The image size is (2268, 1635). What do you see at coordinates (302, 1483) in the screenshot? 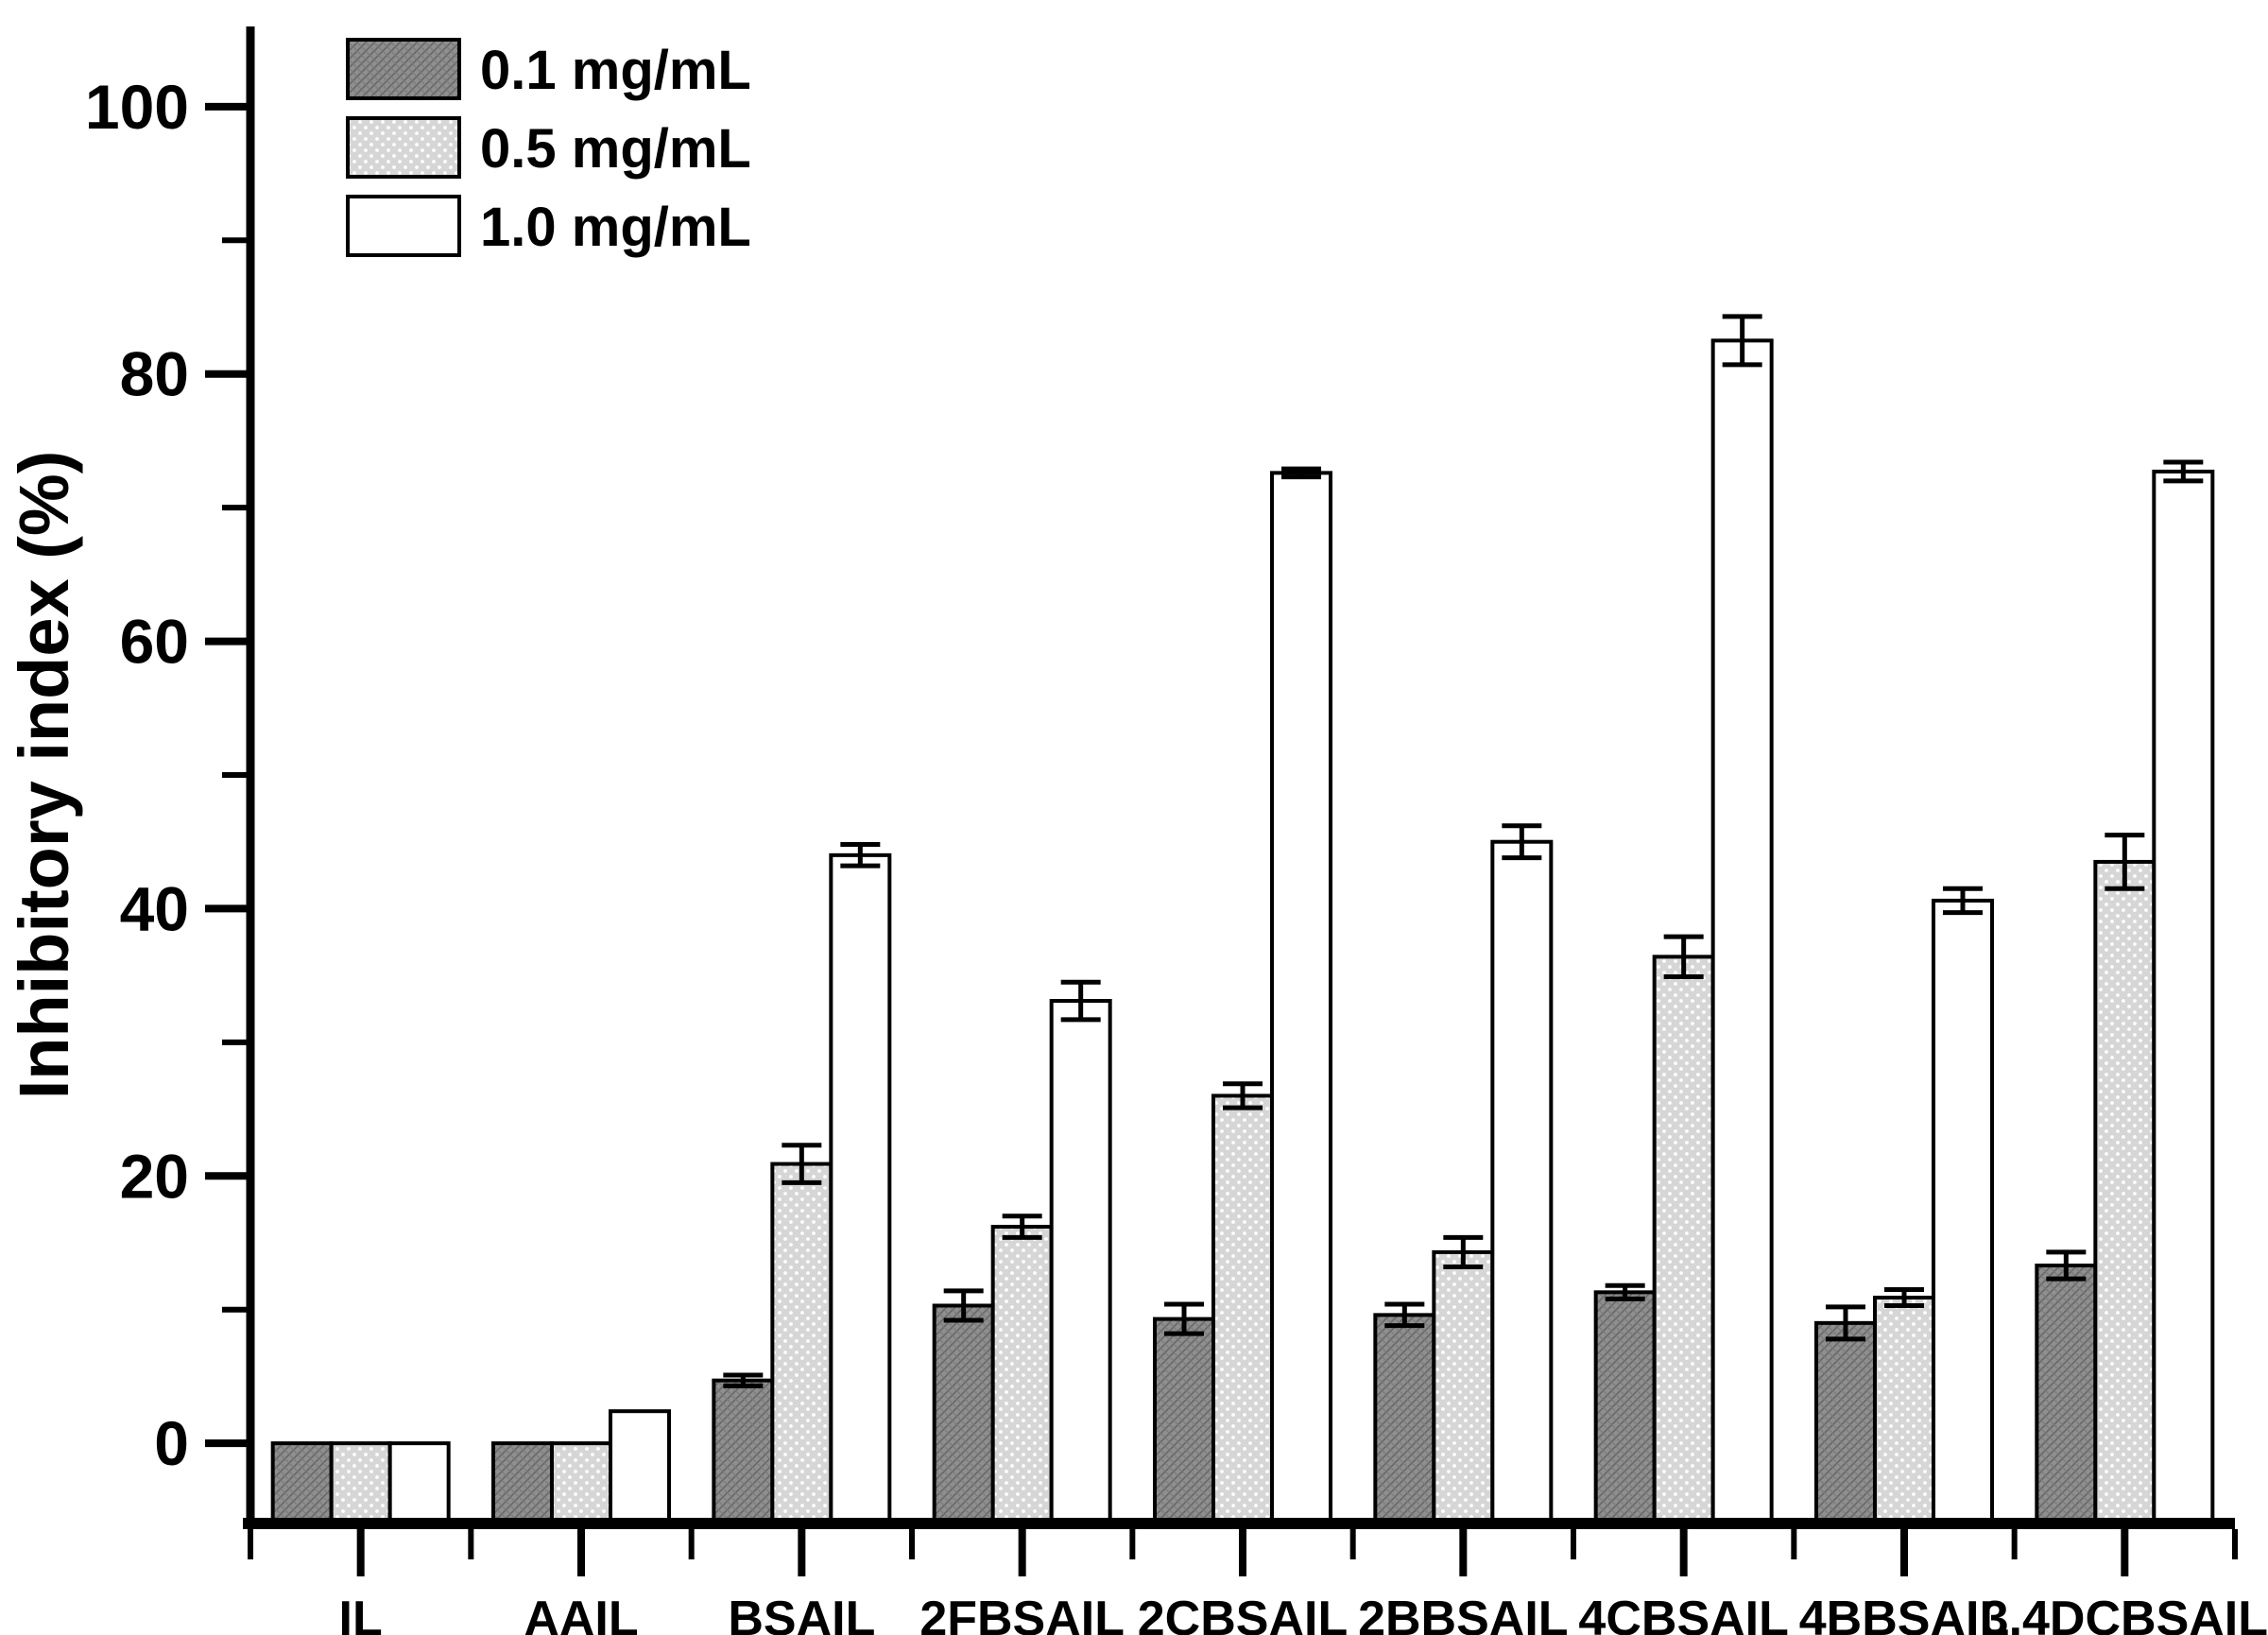
I see `bar-0.1mg/mL-IL` at bounding box center [302, 1483].